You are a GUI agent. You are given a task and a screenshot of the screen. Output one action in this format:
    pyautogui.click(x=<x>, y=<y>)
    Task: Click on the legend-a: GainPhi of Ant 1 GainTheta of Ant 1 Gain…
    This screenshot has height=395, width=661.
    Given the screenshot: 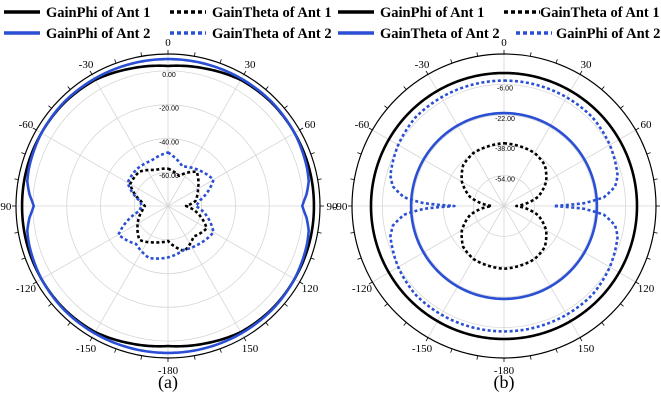 What is the action you would take?
    pyautogui.click(x=168, y=23)
    